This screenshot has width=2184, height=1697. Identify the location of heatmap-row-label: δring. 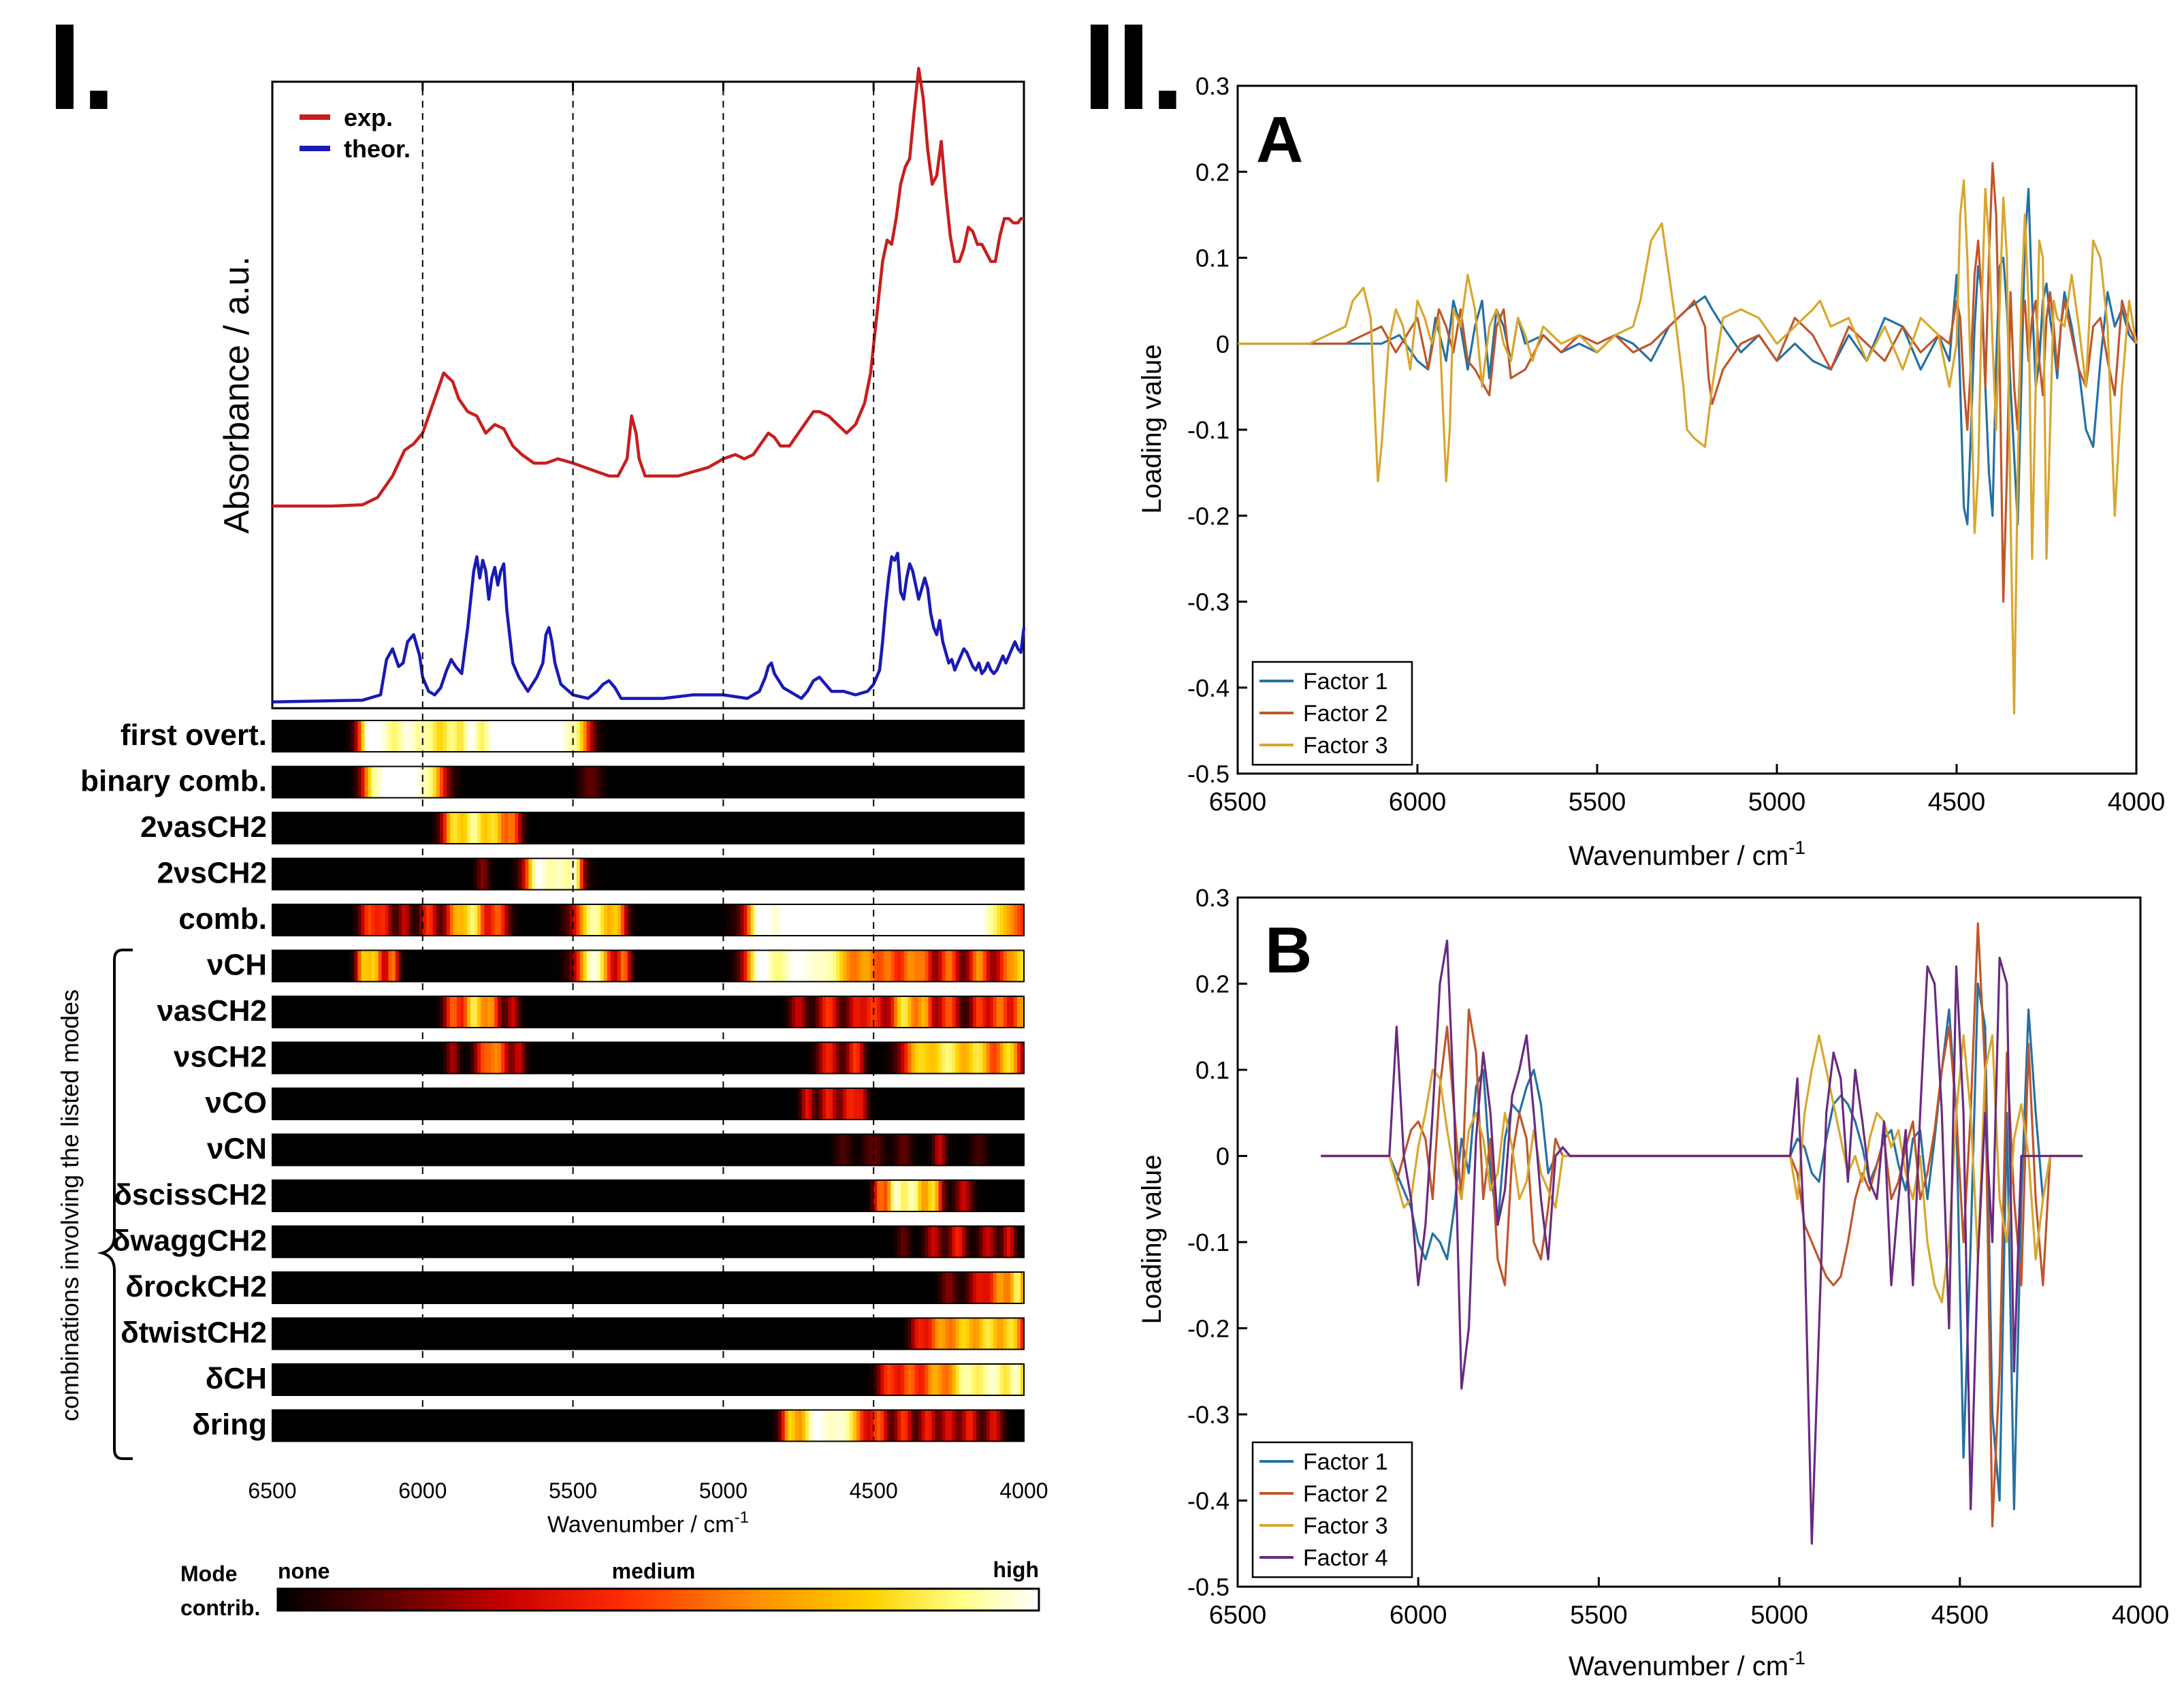
(229, 1425).